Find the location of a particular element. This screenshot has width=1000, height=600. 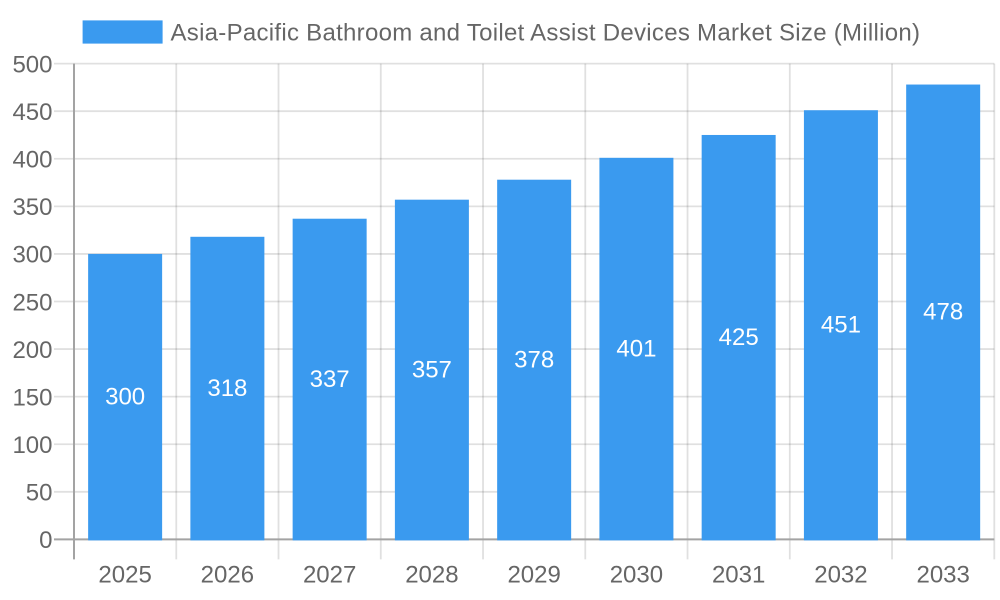

svg-text: 2026 is located at coordinates (227, 574).